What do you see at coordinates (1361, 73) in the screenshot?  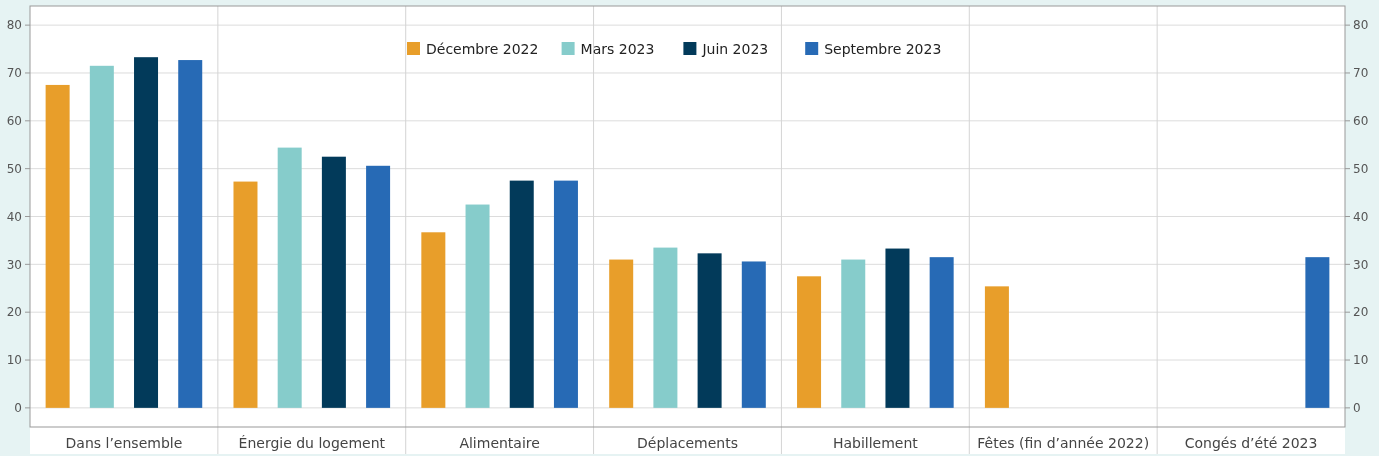 I see `y2-tick-label: 70` at bounding box center [1361, 73].